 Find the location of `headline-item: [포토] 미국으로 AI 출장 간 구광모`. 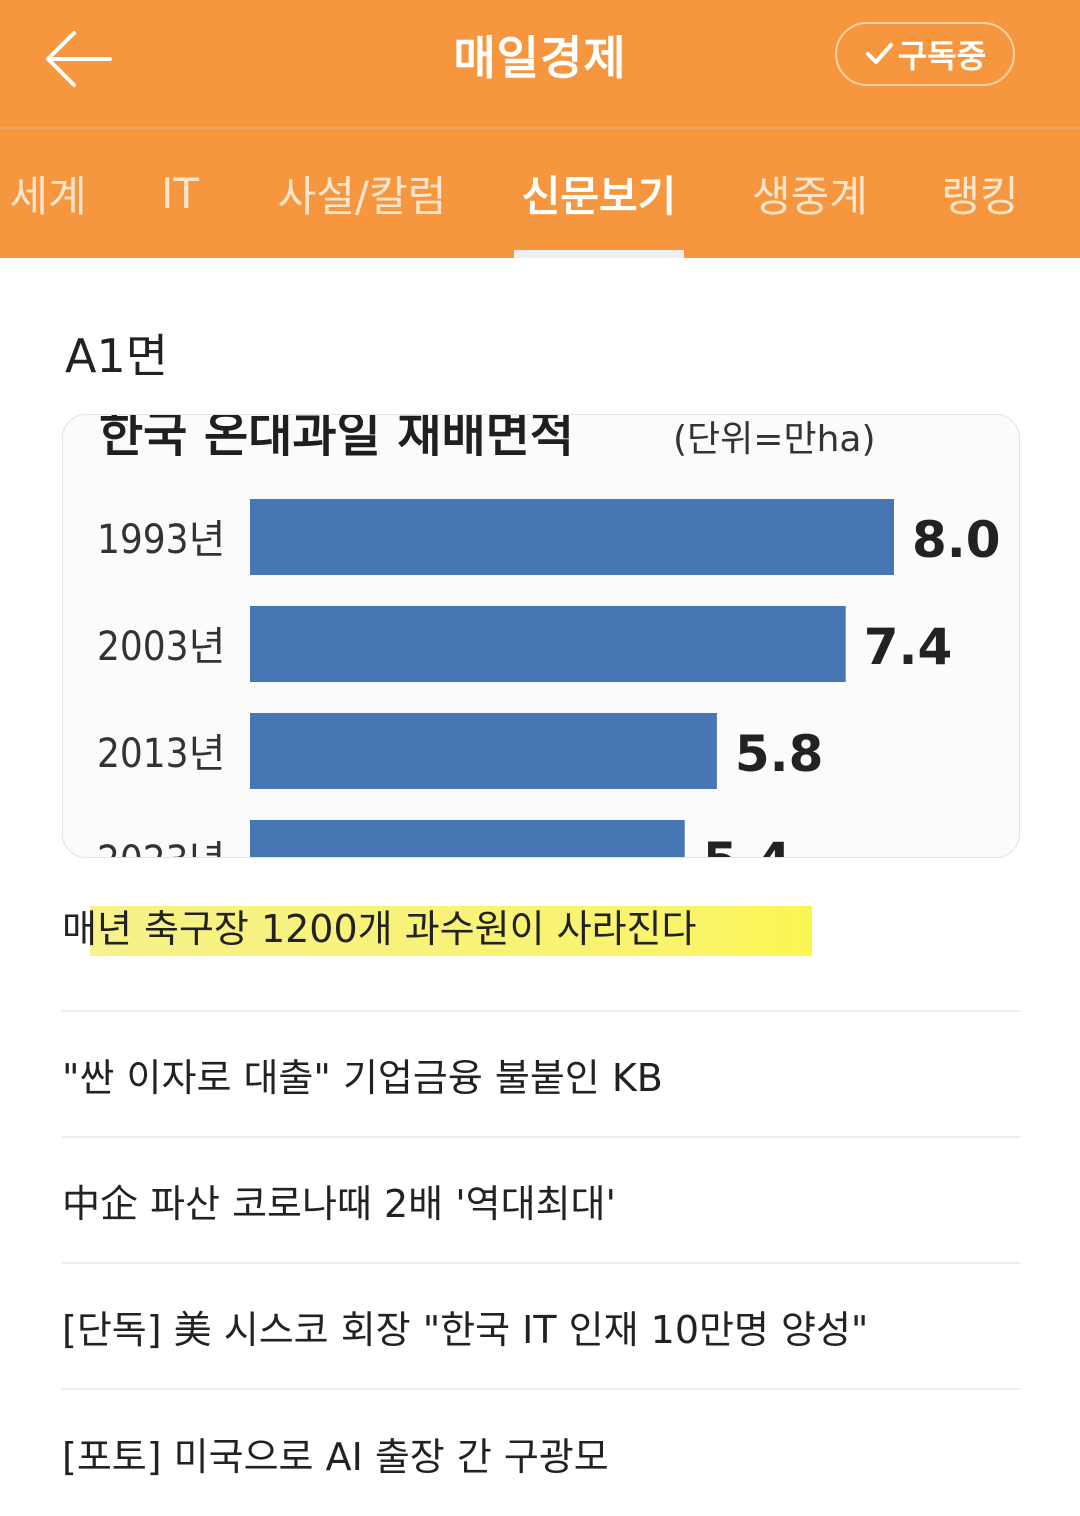

headline-item: [포토] 미국으로 AI 출장 간 구광모 is located at coordinates (541, 1453).